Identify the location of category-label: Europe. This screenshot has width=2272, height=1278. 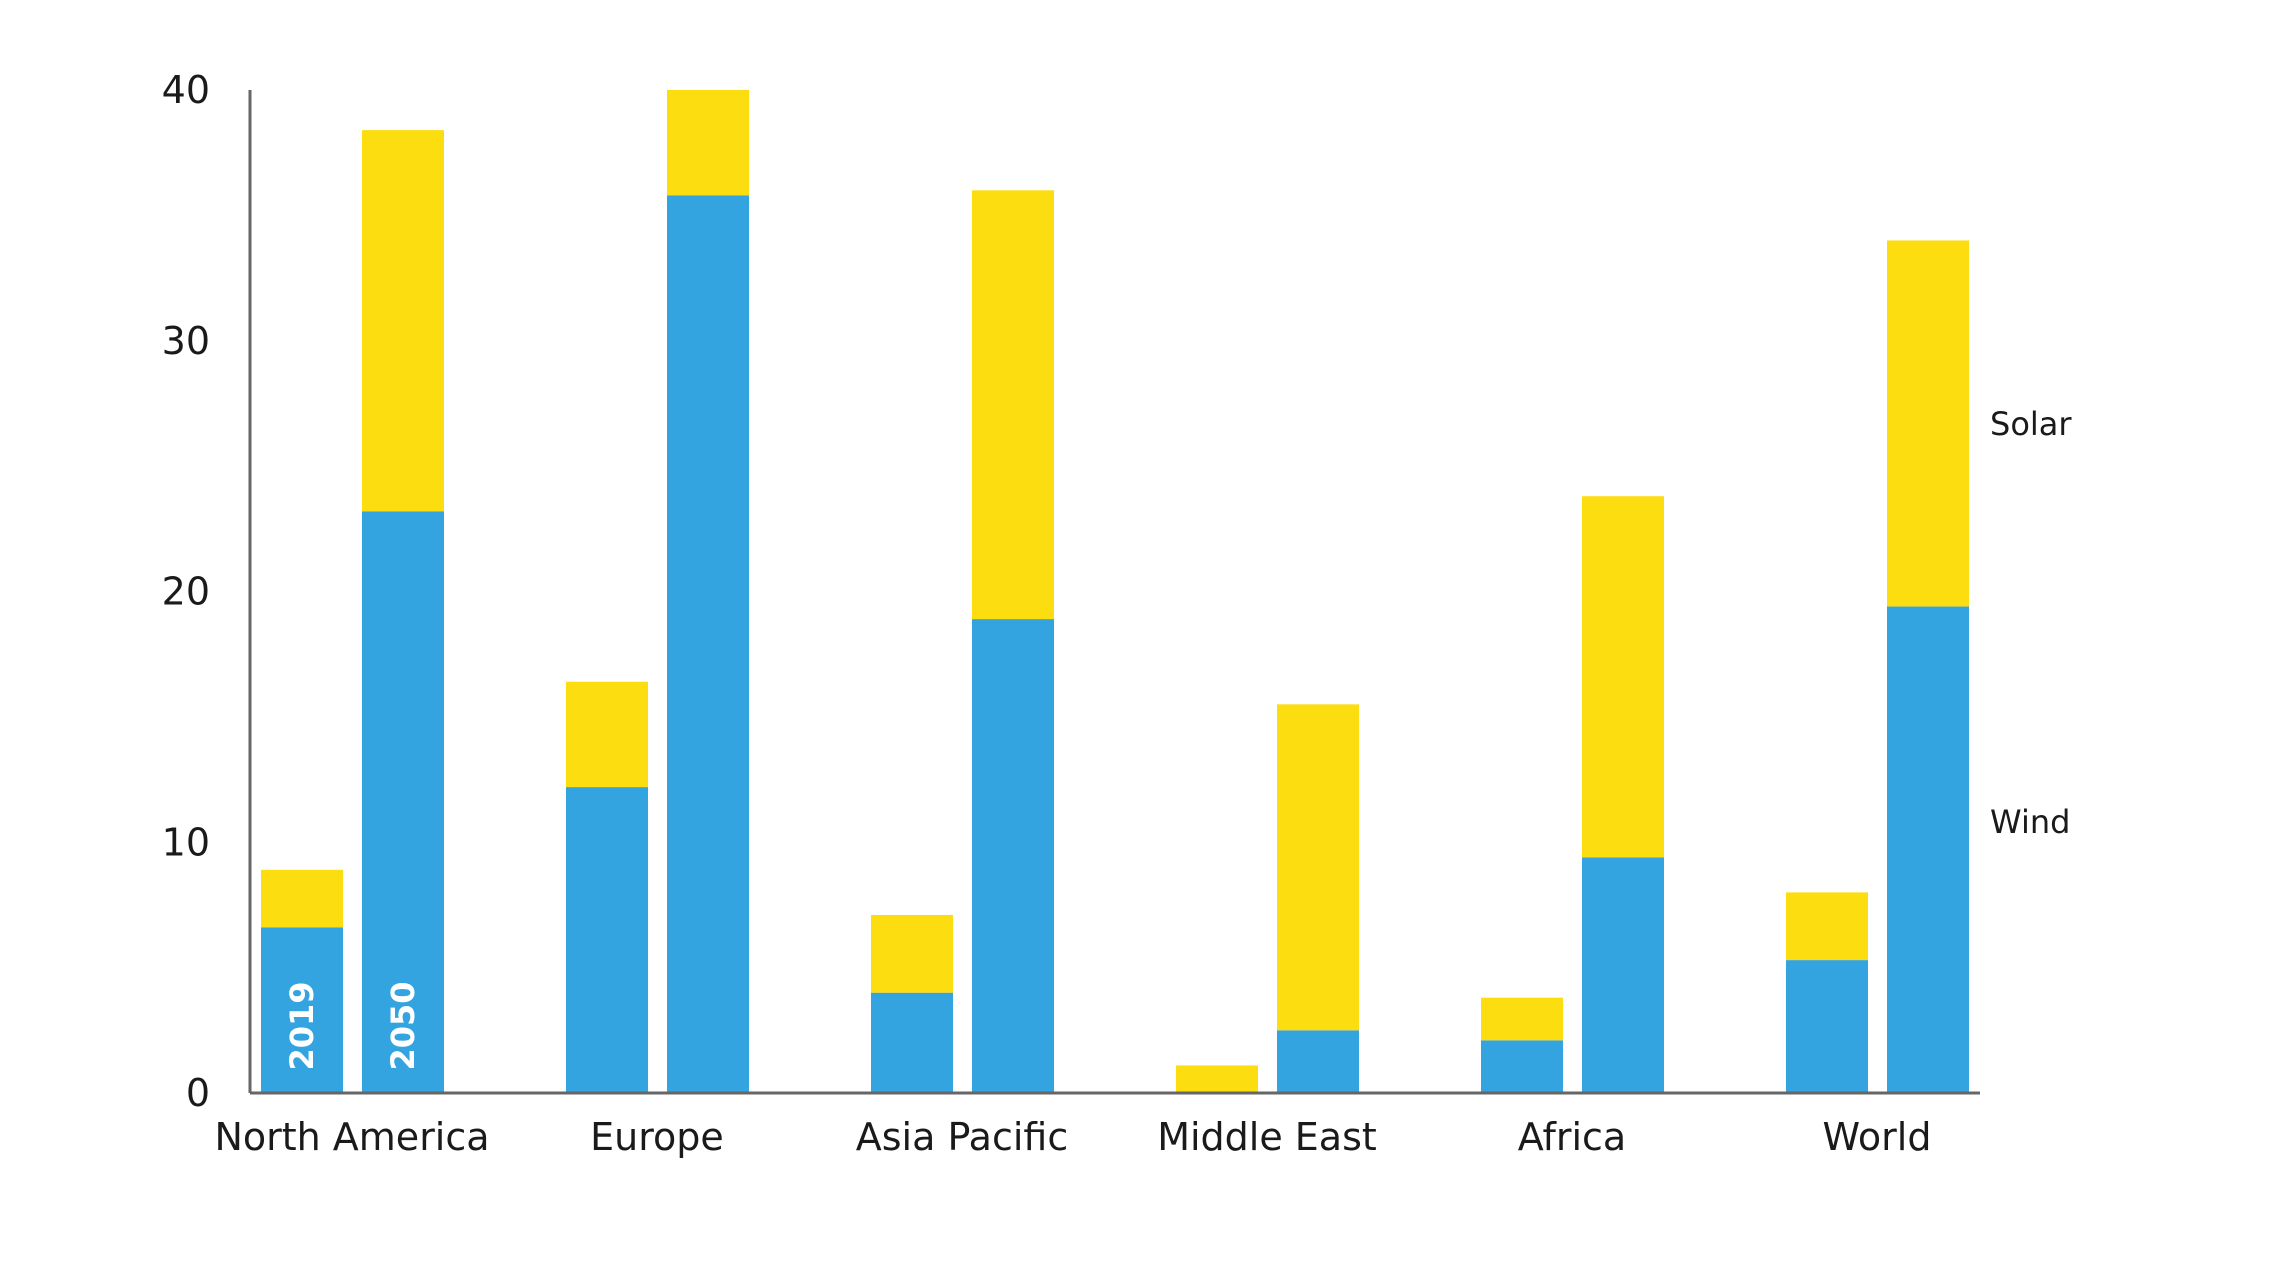
(657, 1137).